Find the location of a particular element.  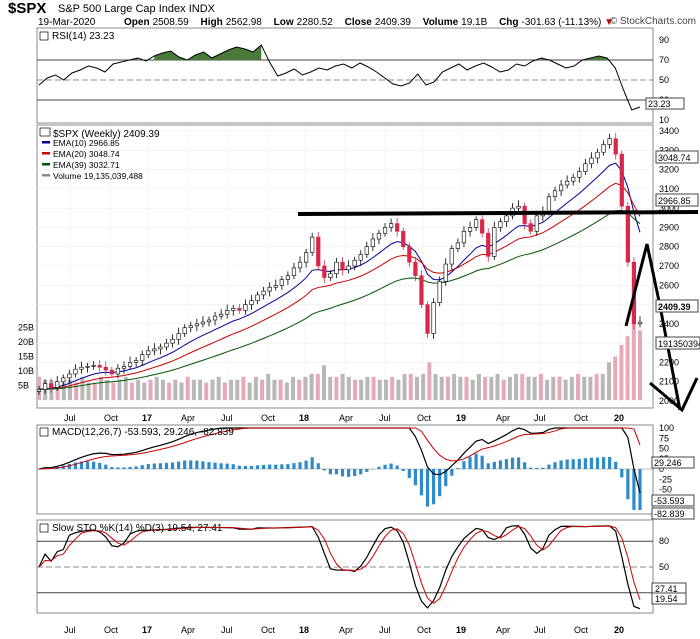

macd-legend-icon is located at coordinates (44, 432).